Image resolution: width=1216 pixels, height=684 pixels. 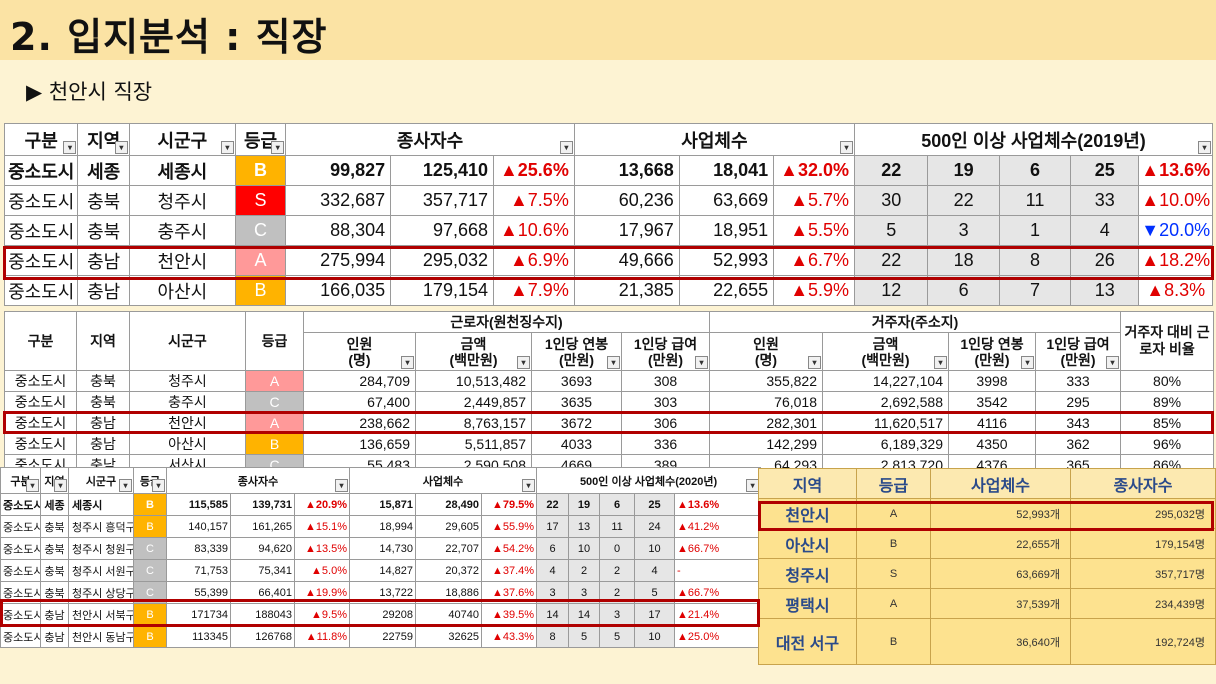 What do you see at coordinates (649, 480) in the screenshot?
I see `header-500plus: 500인 이상 사업체수(2020년) ▾` at bounding box center [649, 480].